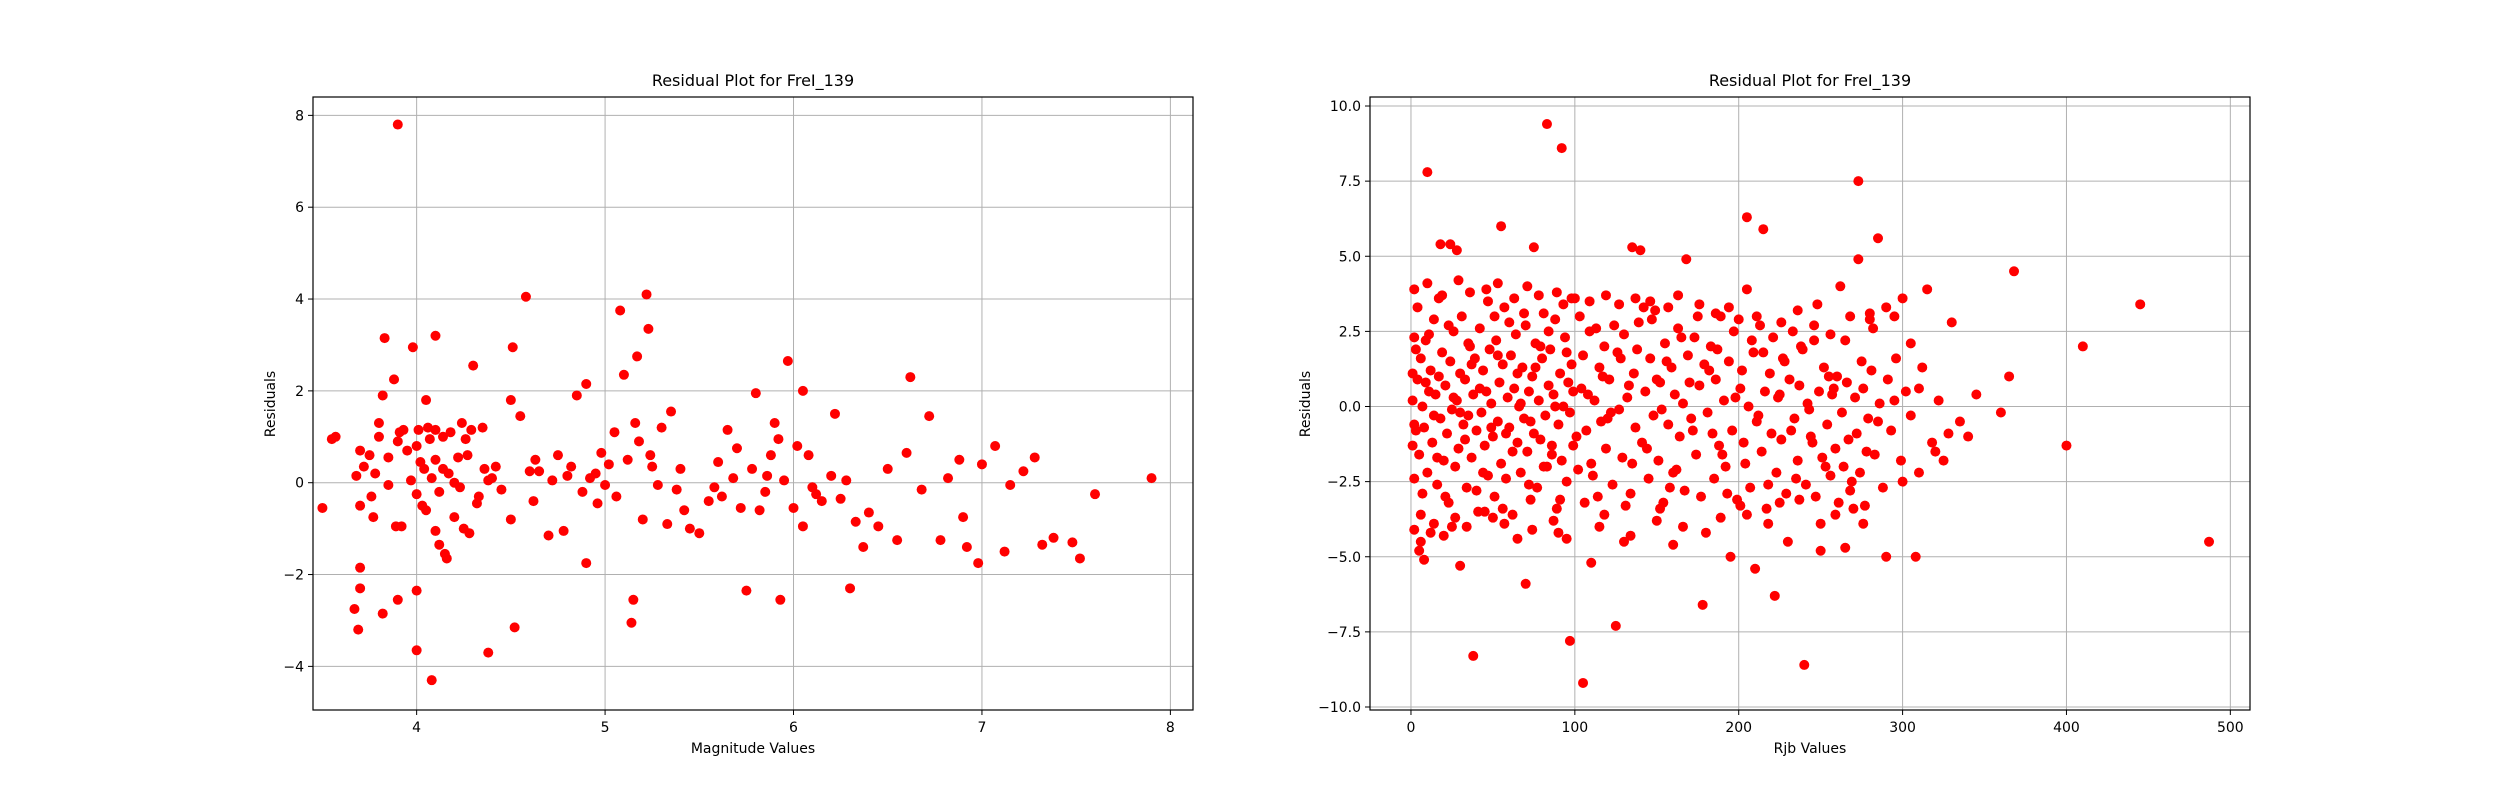  I want to click on y-tick-label-right: 2.5, so click(1350, 332).